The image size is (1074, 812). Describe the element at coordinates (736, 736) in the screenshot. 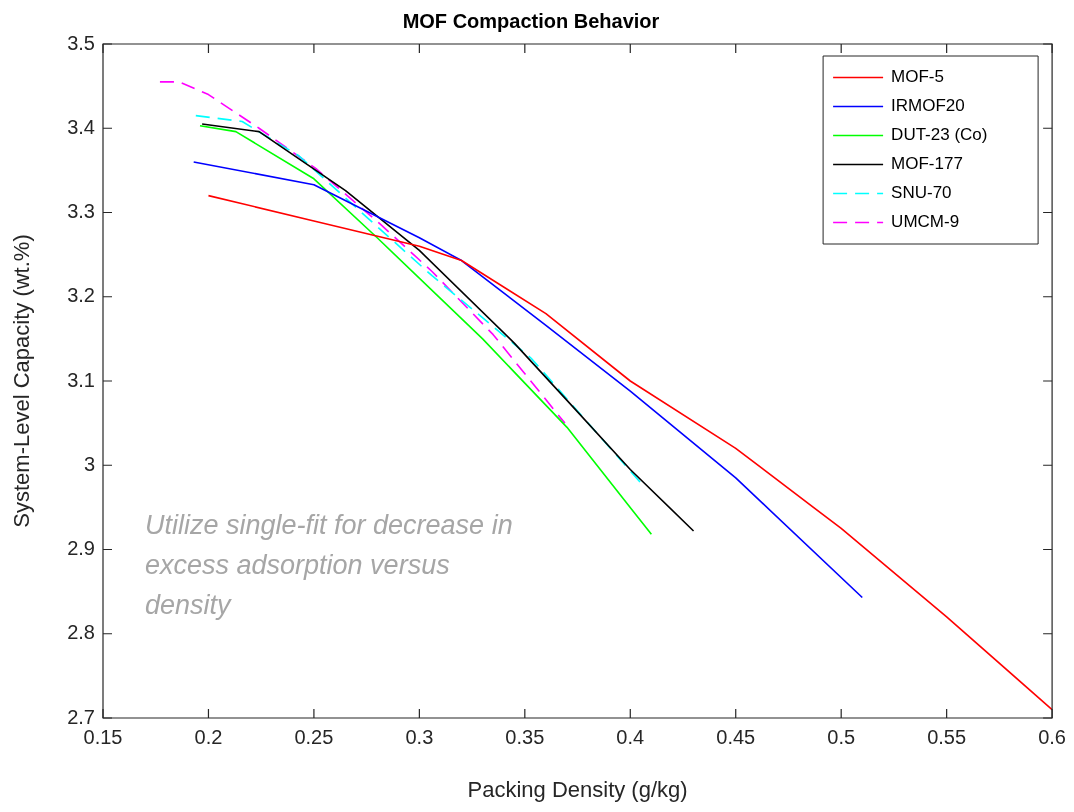

I see `x-tick-label: 0.45` at that location.